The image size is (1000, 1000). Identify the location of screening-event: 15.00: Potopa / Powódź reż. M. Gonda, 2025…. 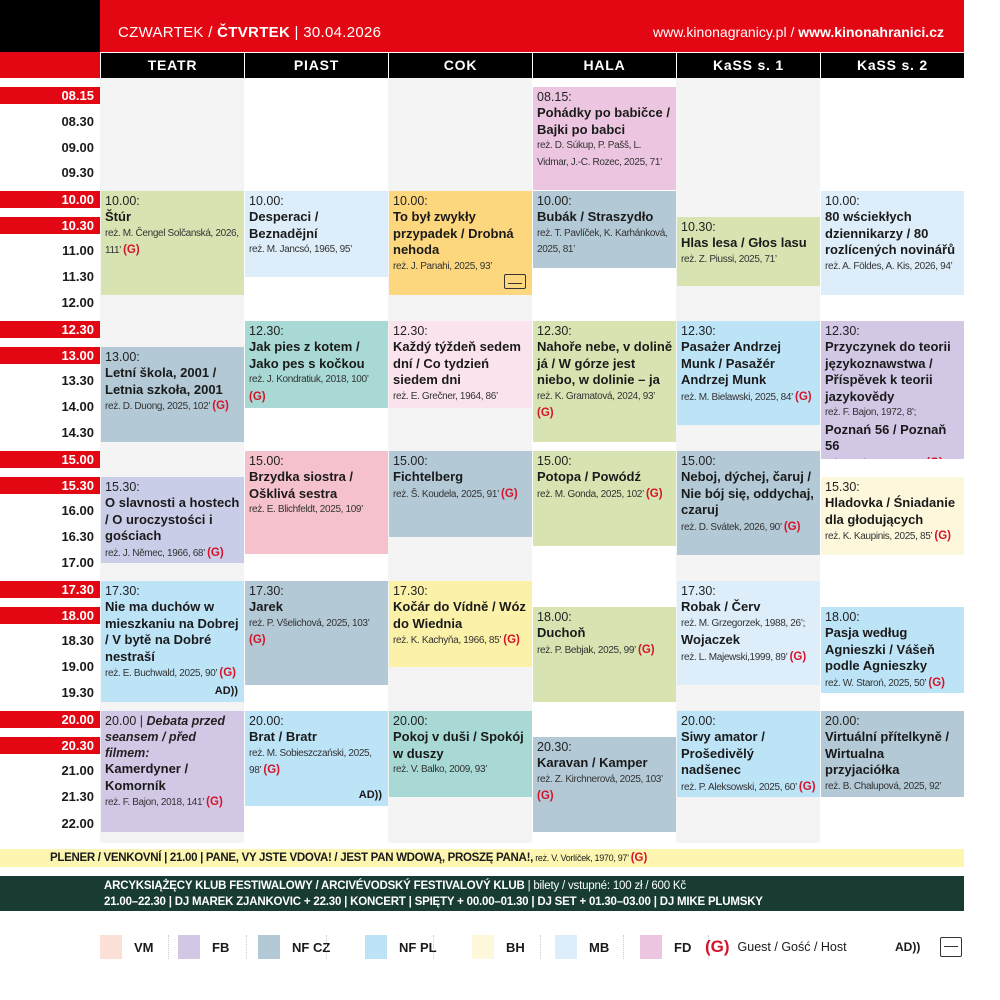
(604, 498).